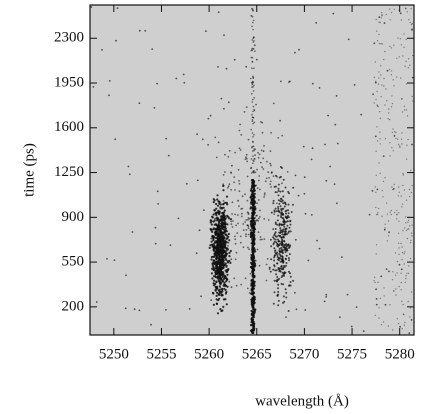  Describe the element at coordinates (73, 262) in the screenshot. I see `y-tick-label: 550` at that location.